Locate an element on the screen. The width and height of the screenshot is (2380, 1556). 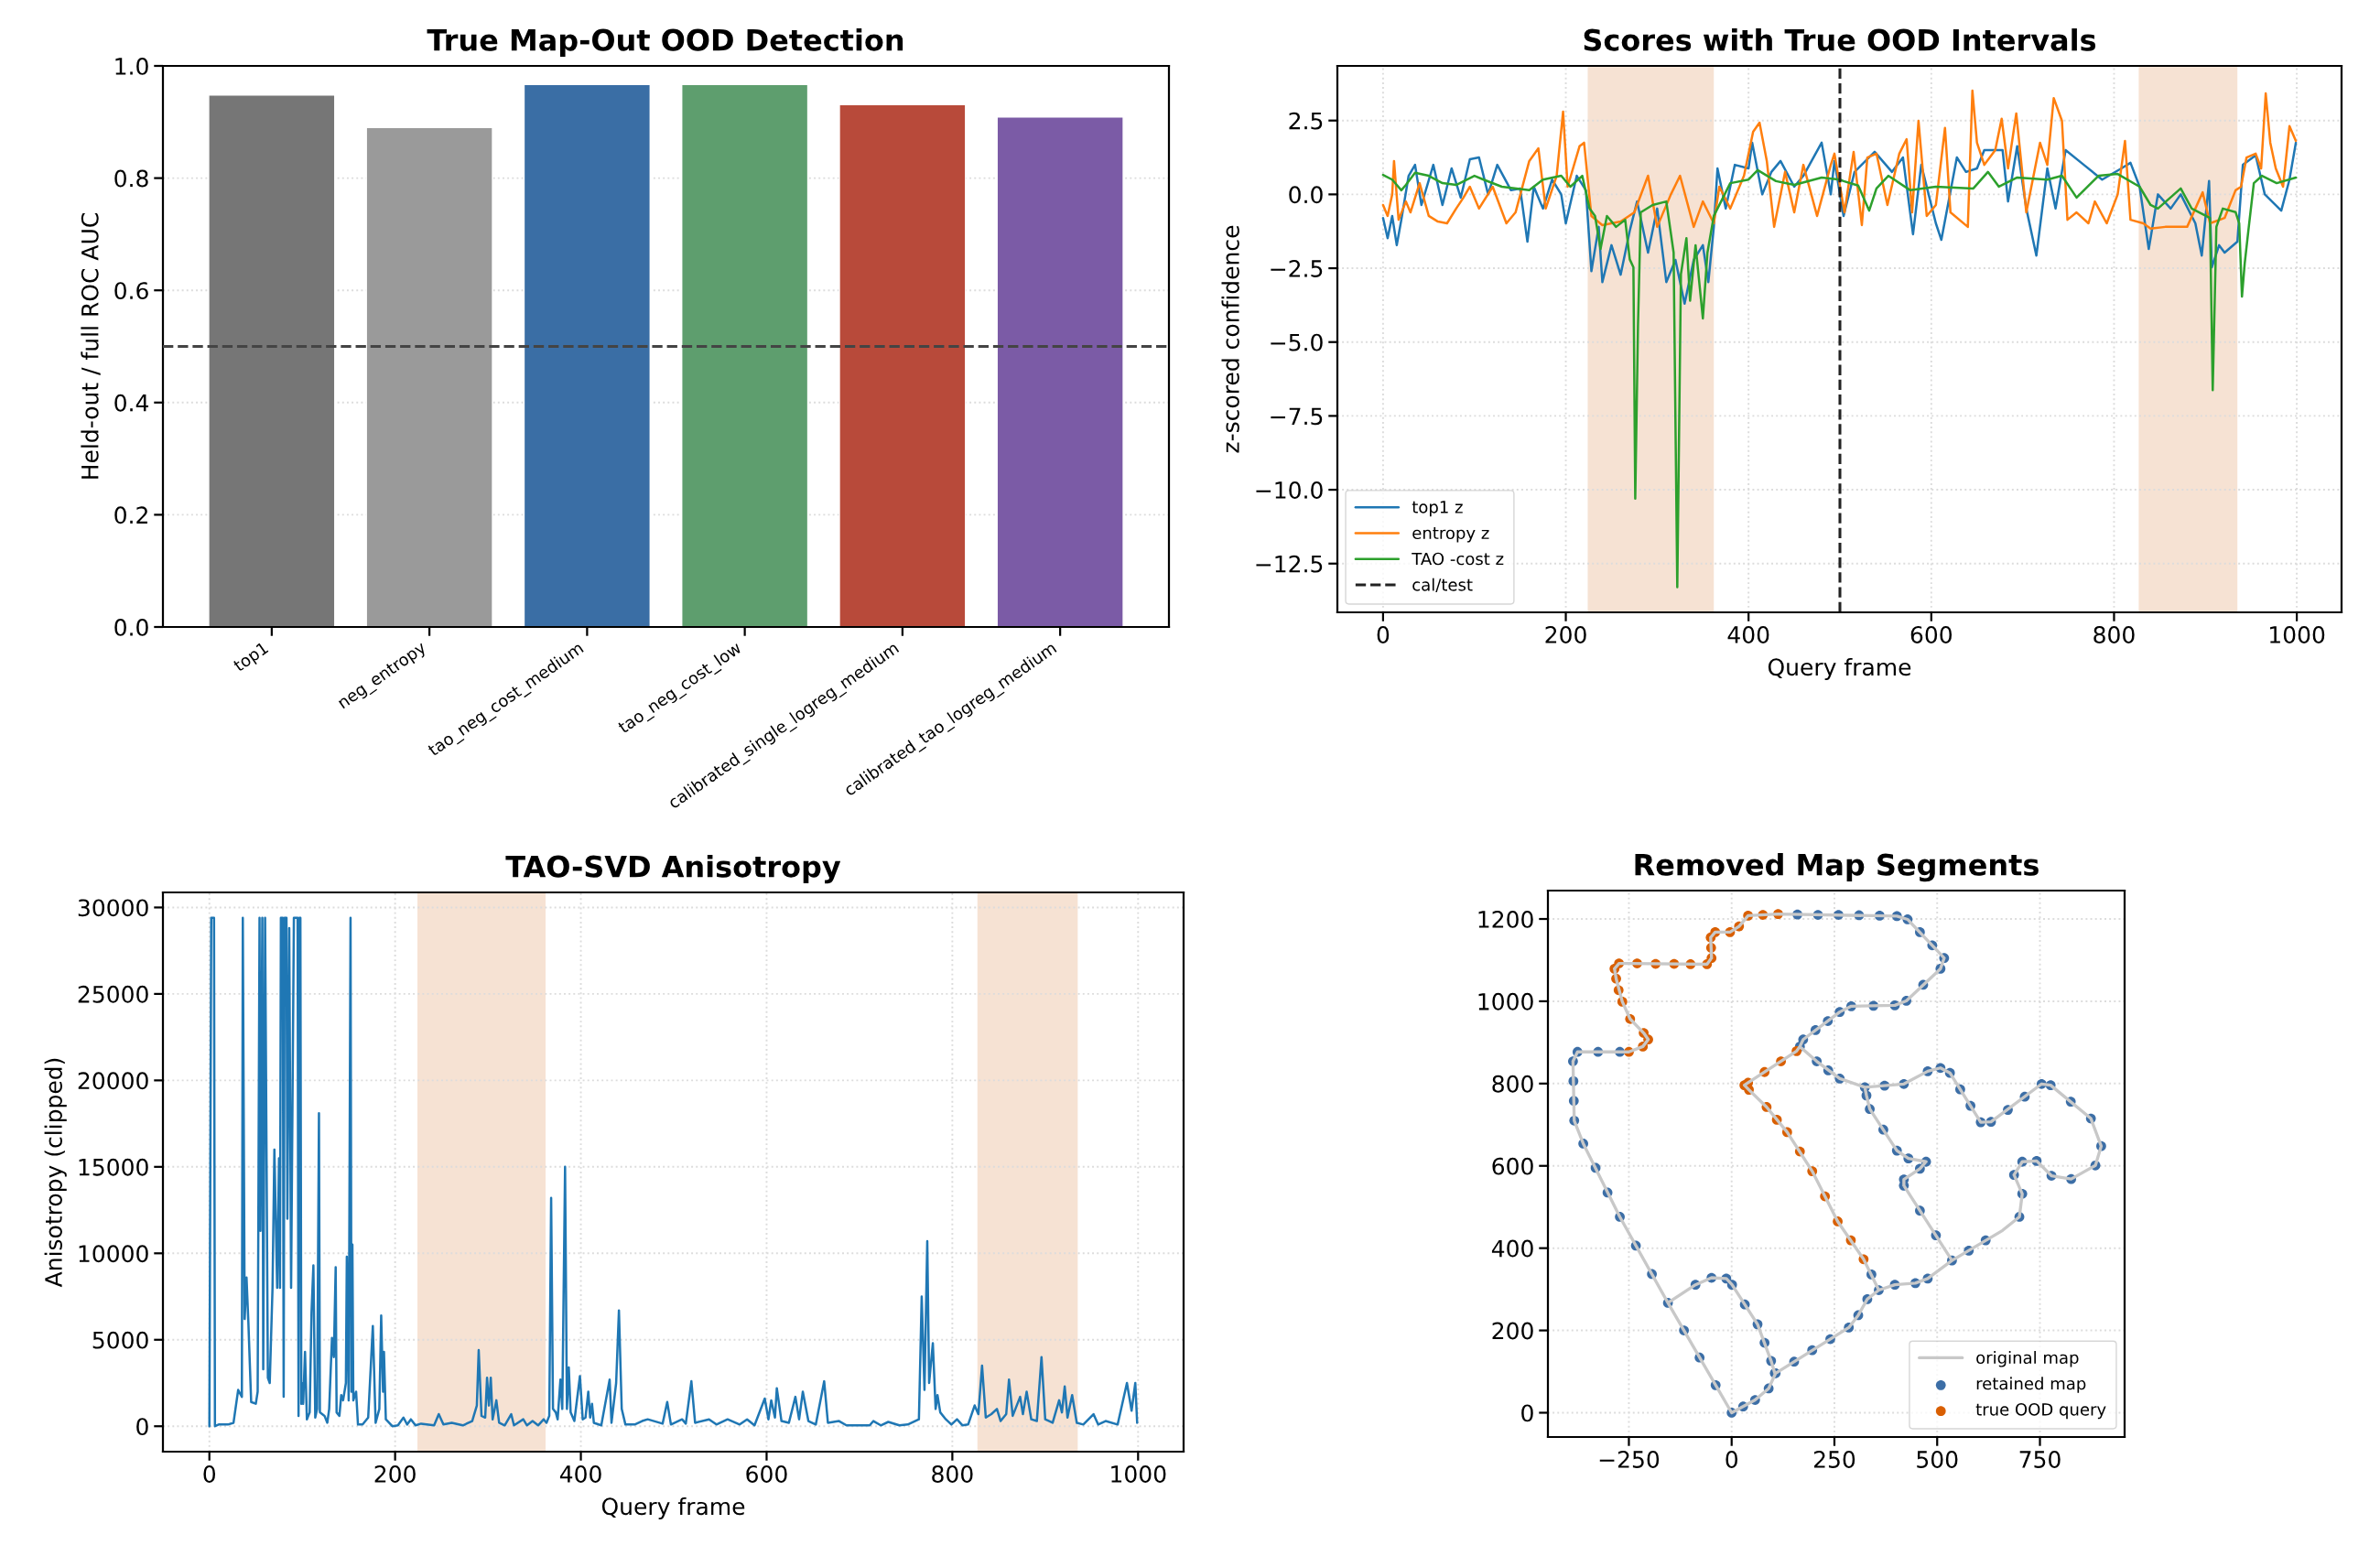
x-tick-label: 750 is located at coordinates (2040, 1459).